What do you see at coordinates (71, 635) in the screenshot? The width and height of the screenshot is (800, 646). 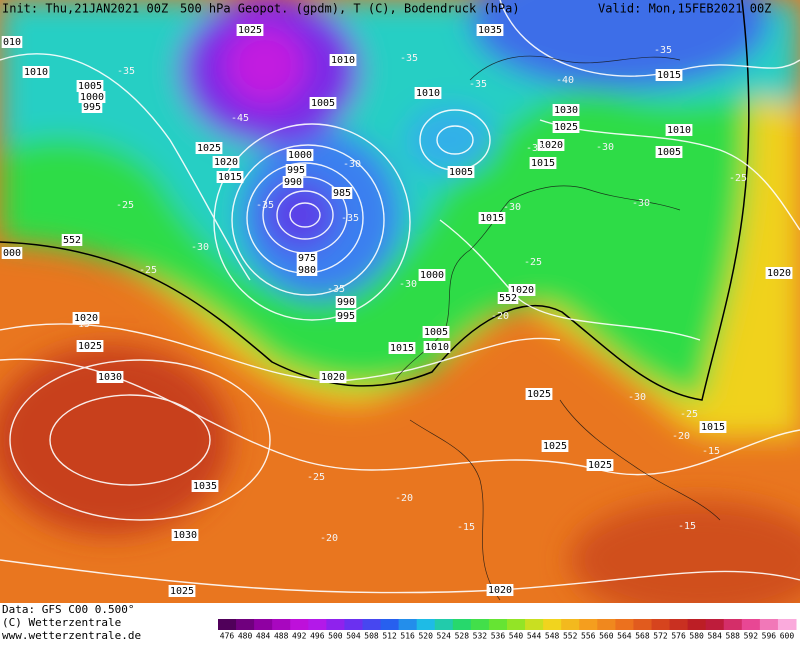 I see `website: www.wetterzentrale.de` at bounding box center [71, 635].